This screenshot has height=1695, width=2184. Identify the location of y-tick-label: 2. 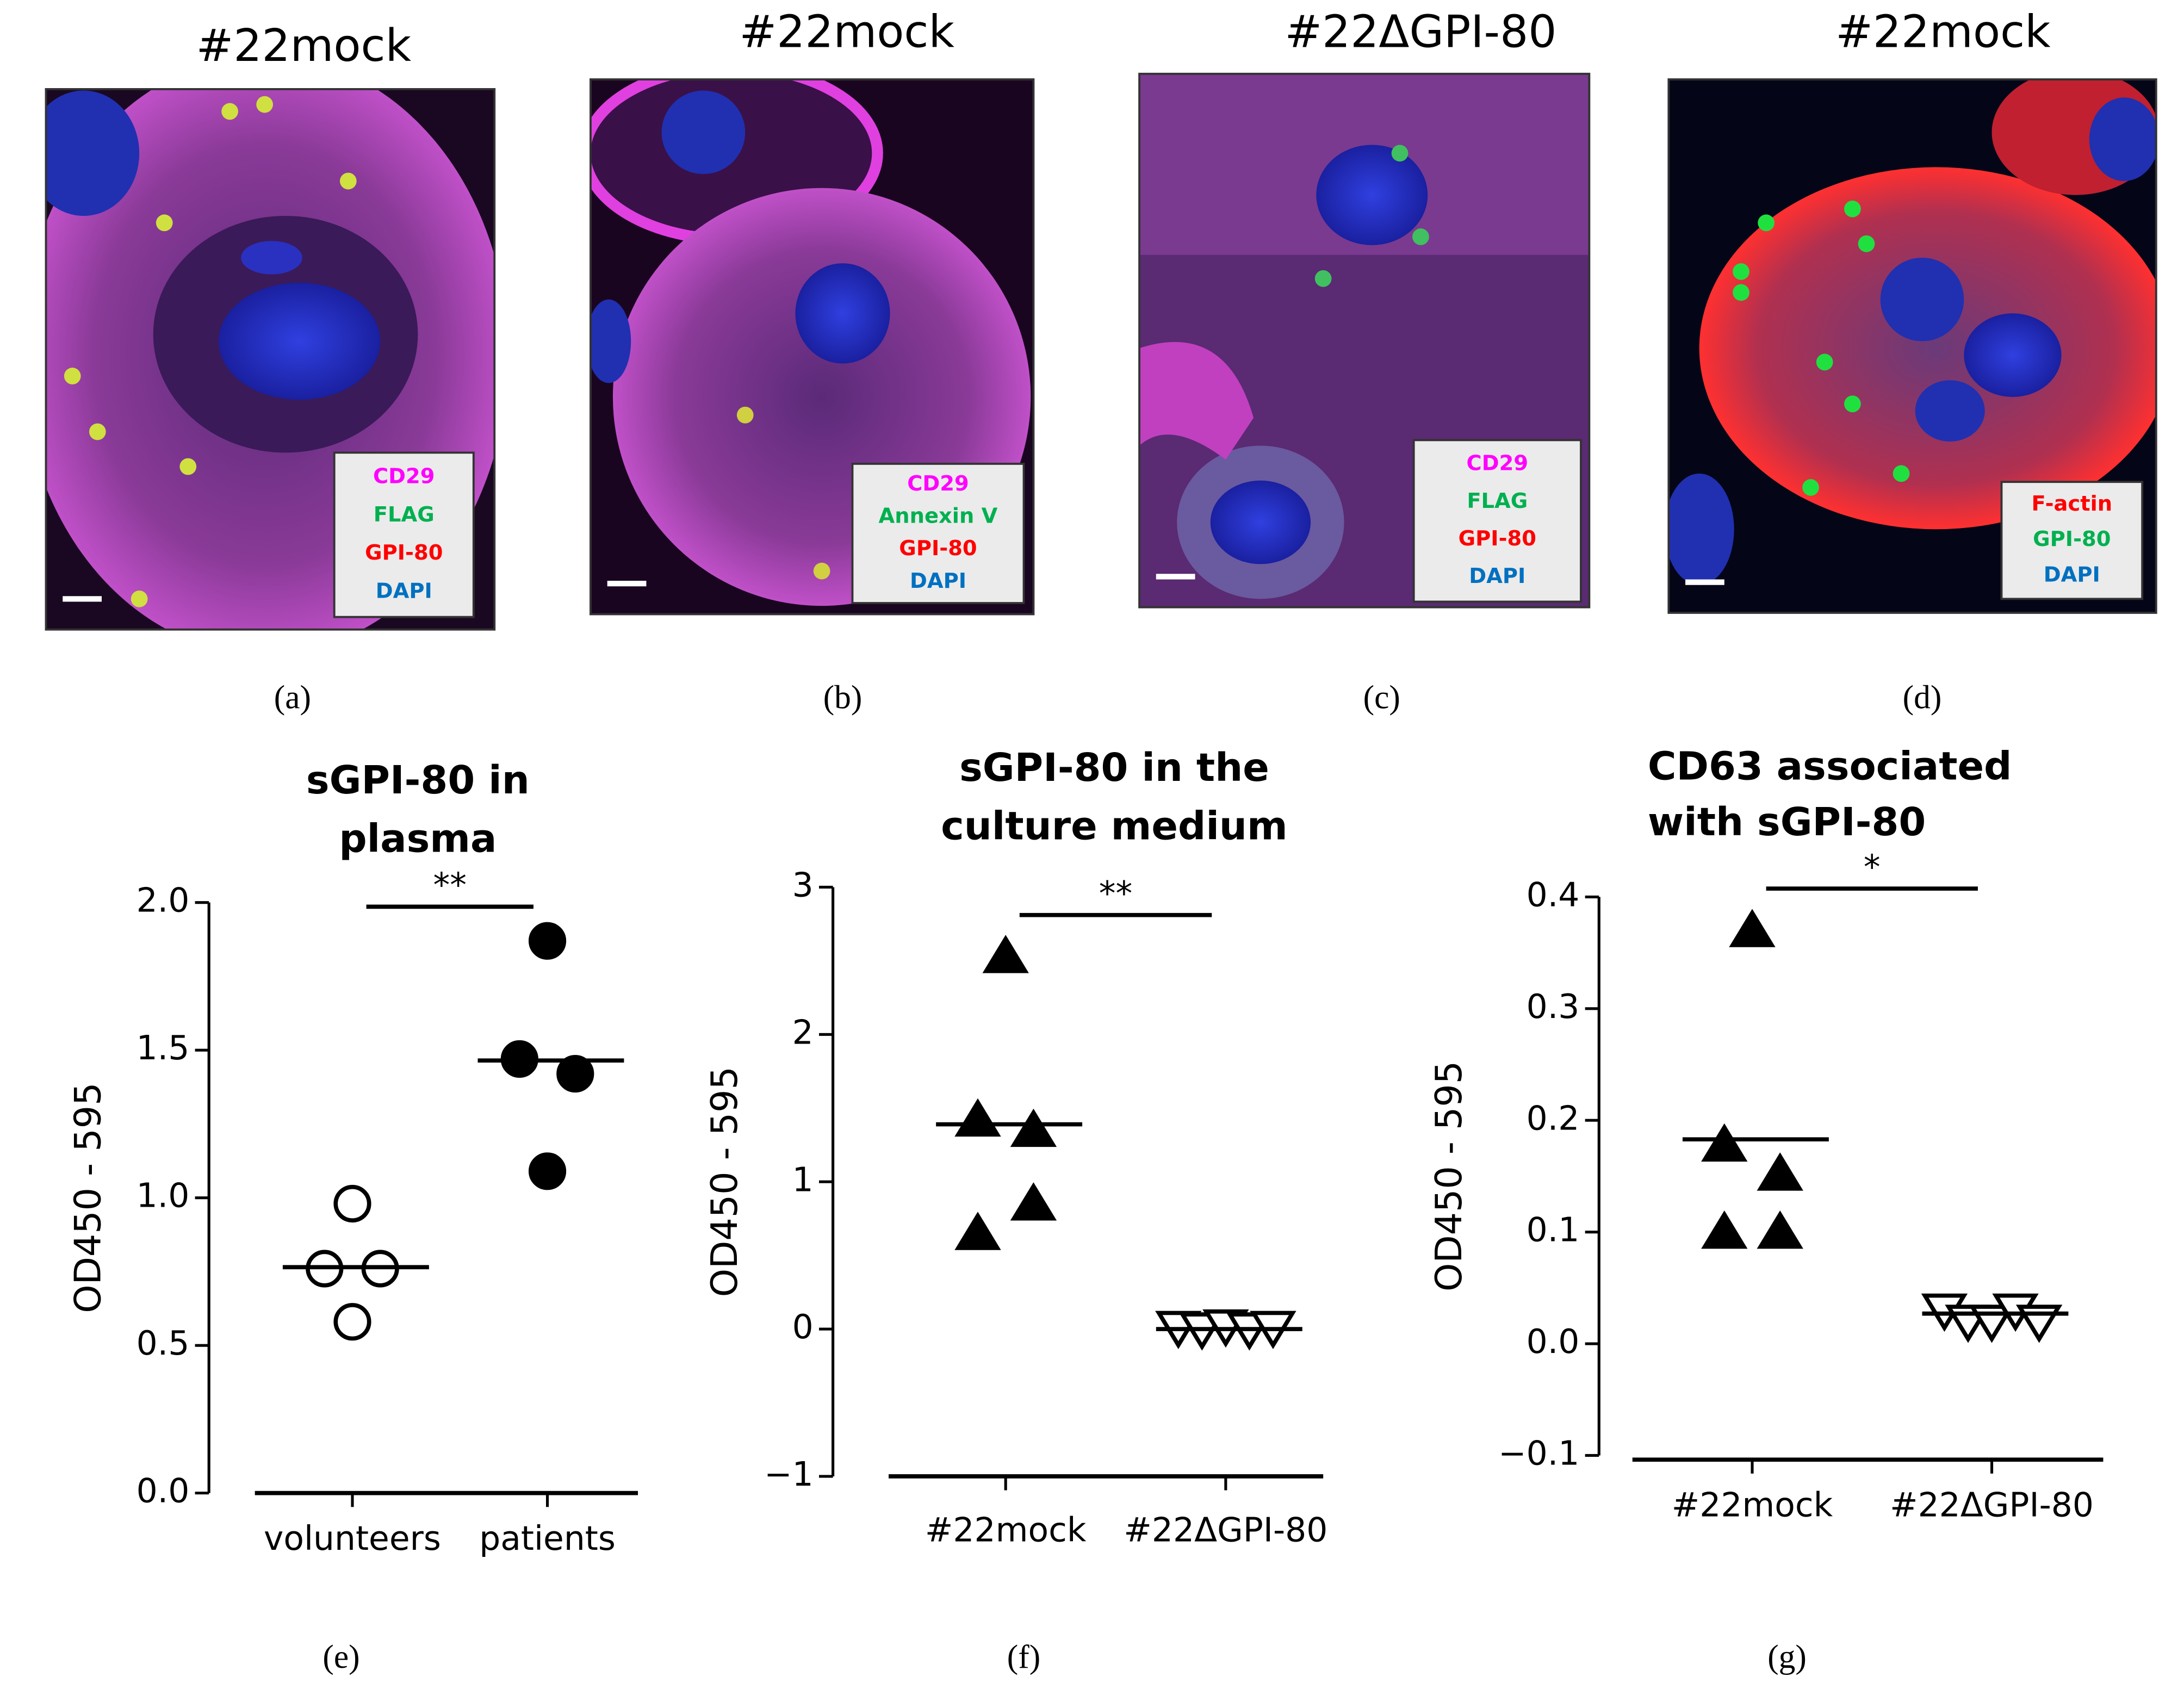
(803, 1032).